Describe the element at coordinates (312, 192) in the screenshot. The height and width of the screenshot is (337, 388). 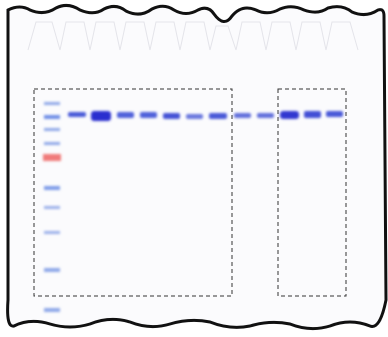
I see `dashed-box` at that location.